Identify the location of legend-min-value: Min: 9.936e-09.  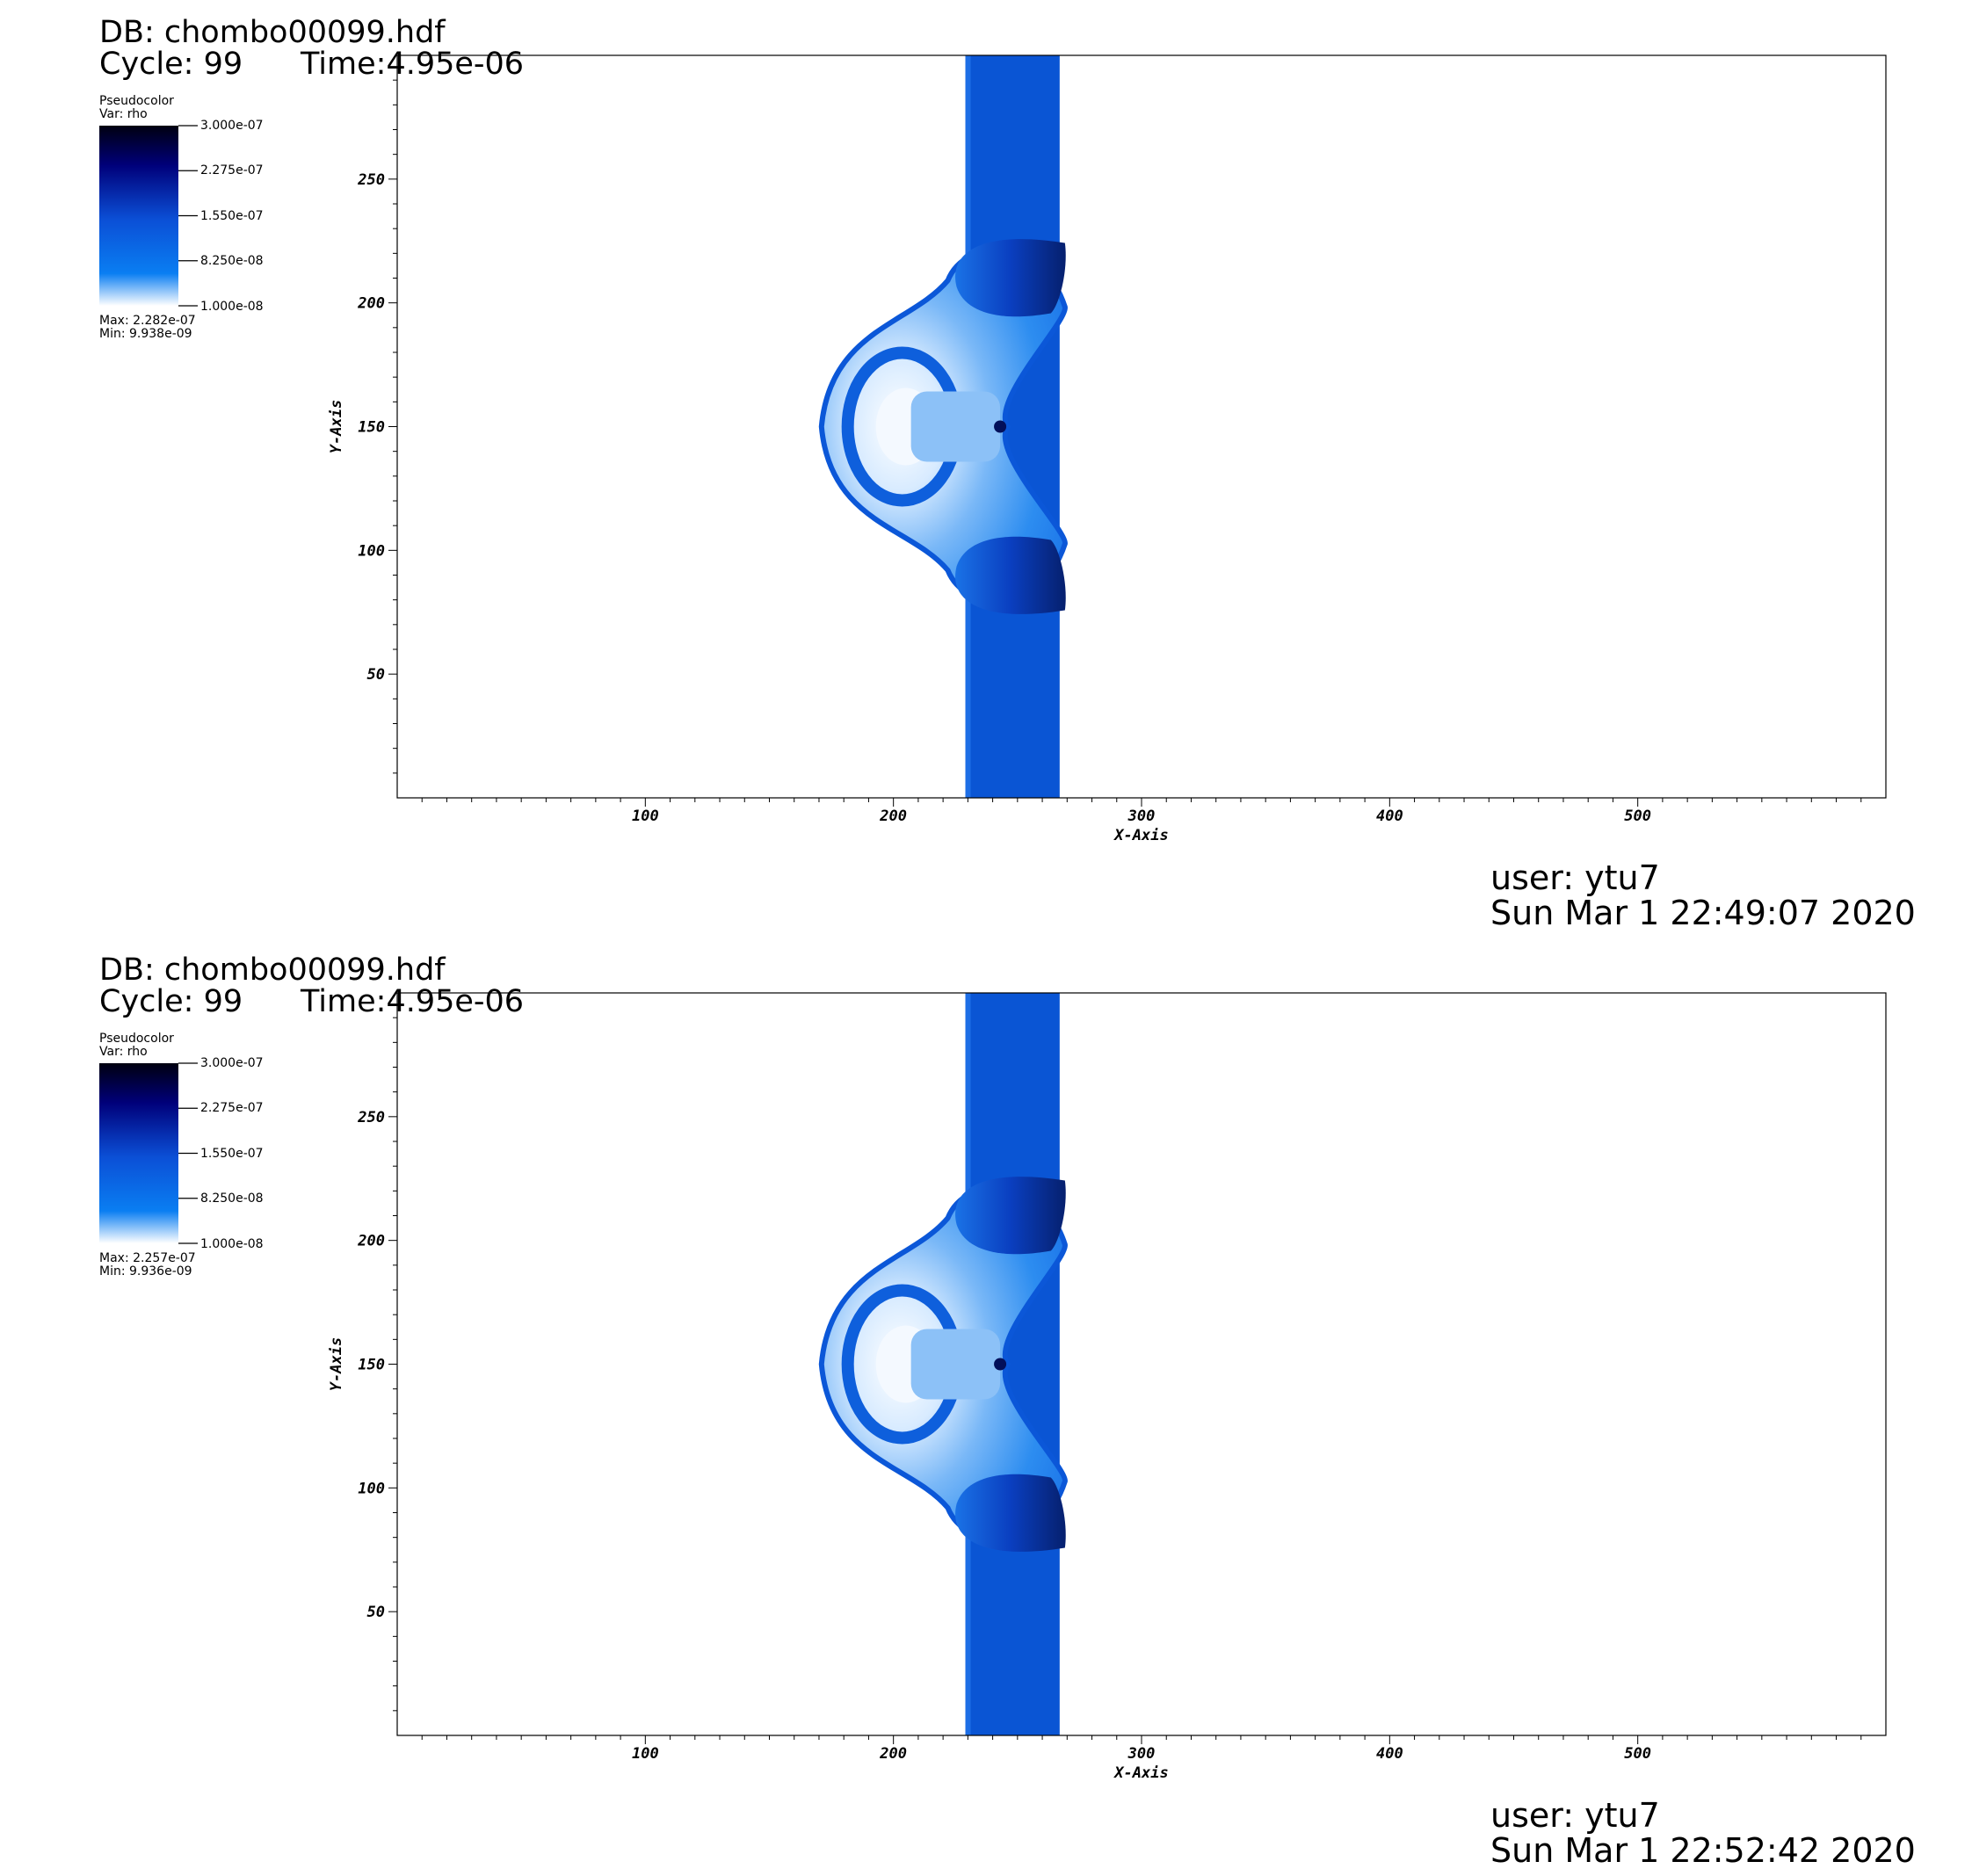
(145, 1271).